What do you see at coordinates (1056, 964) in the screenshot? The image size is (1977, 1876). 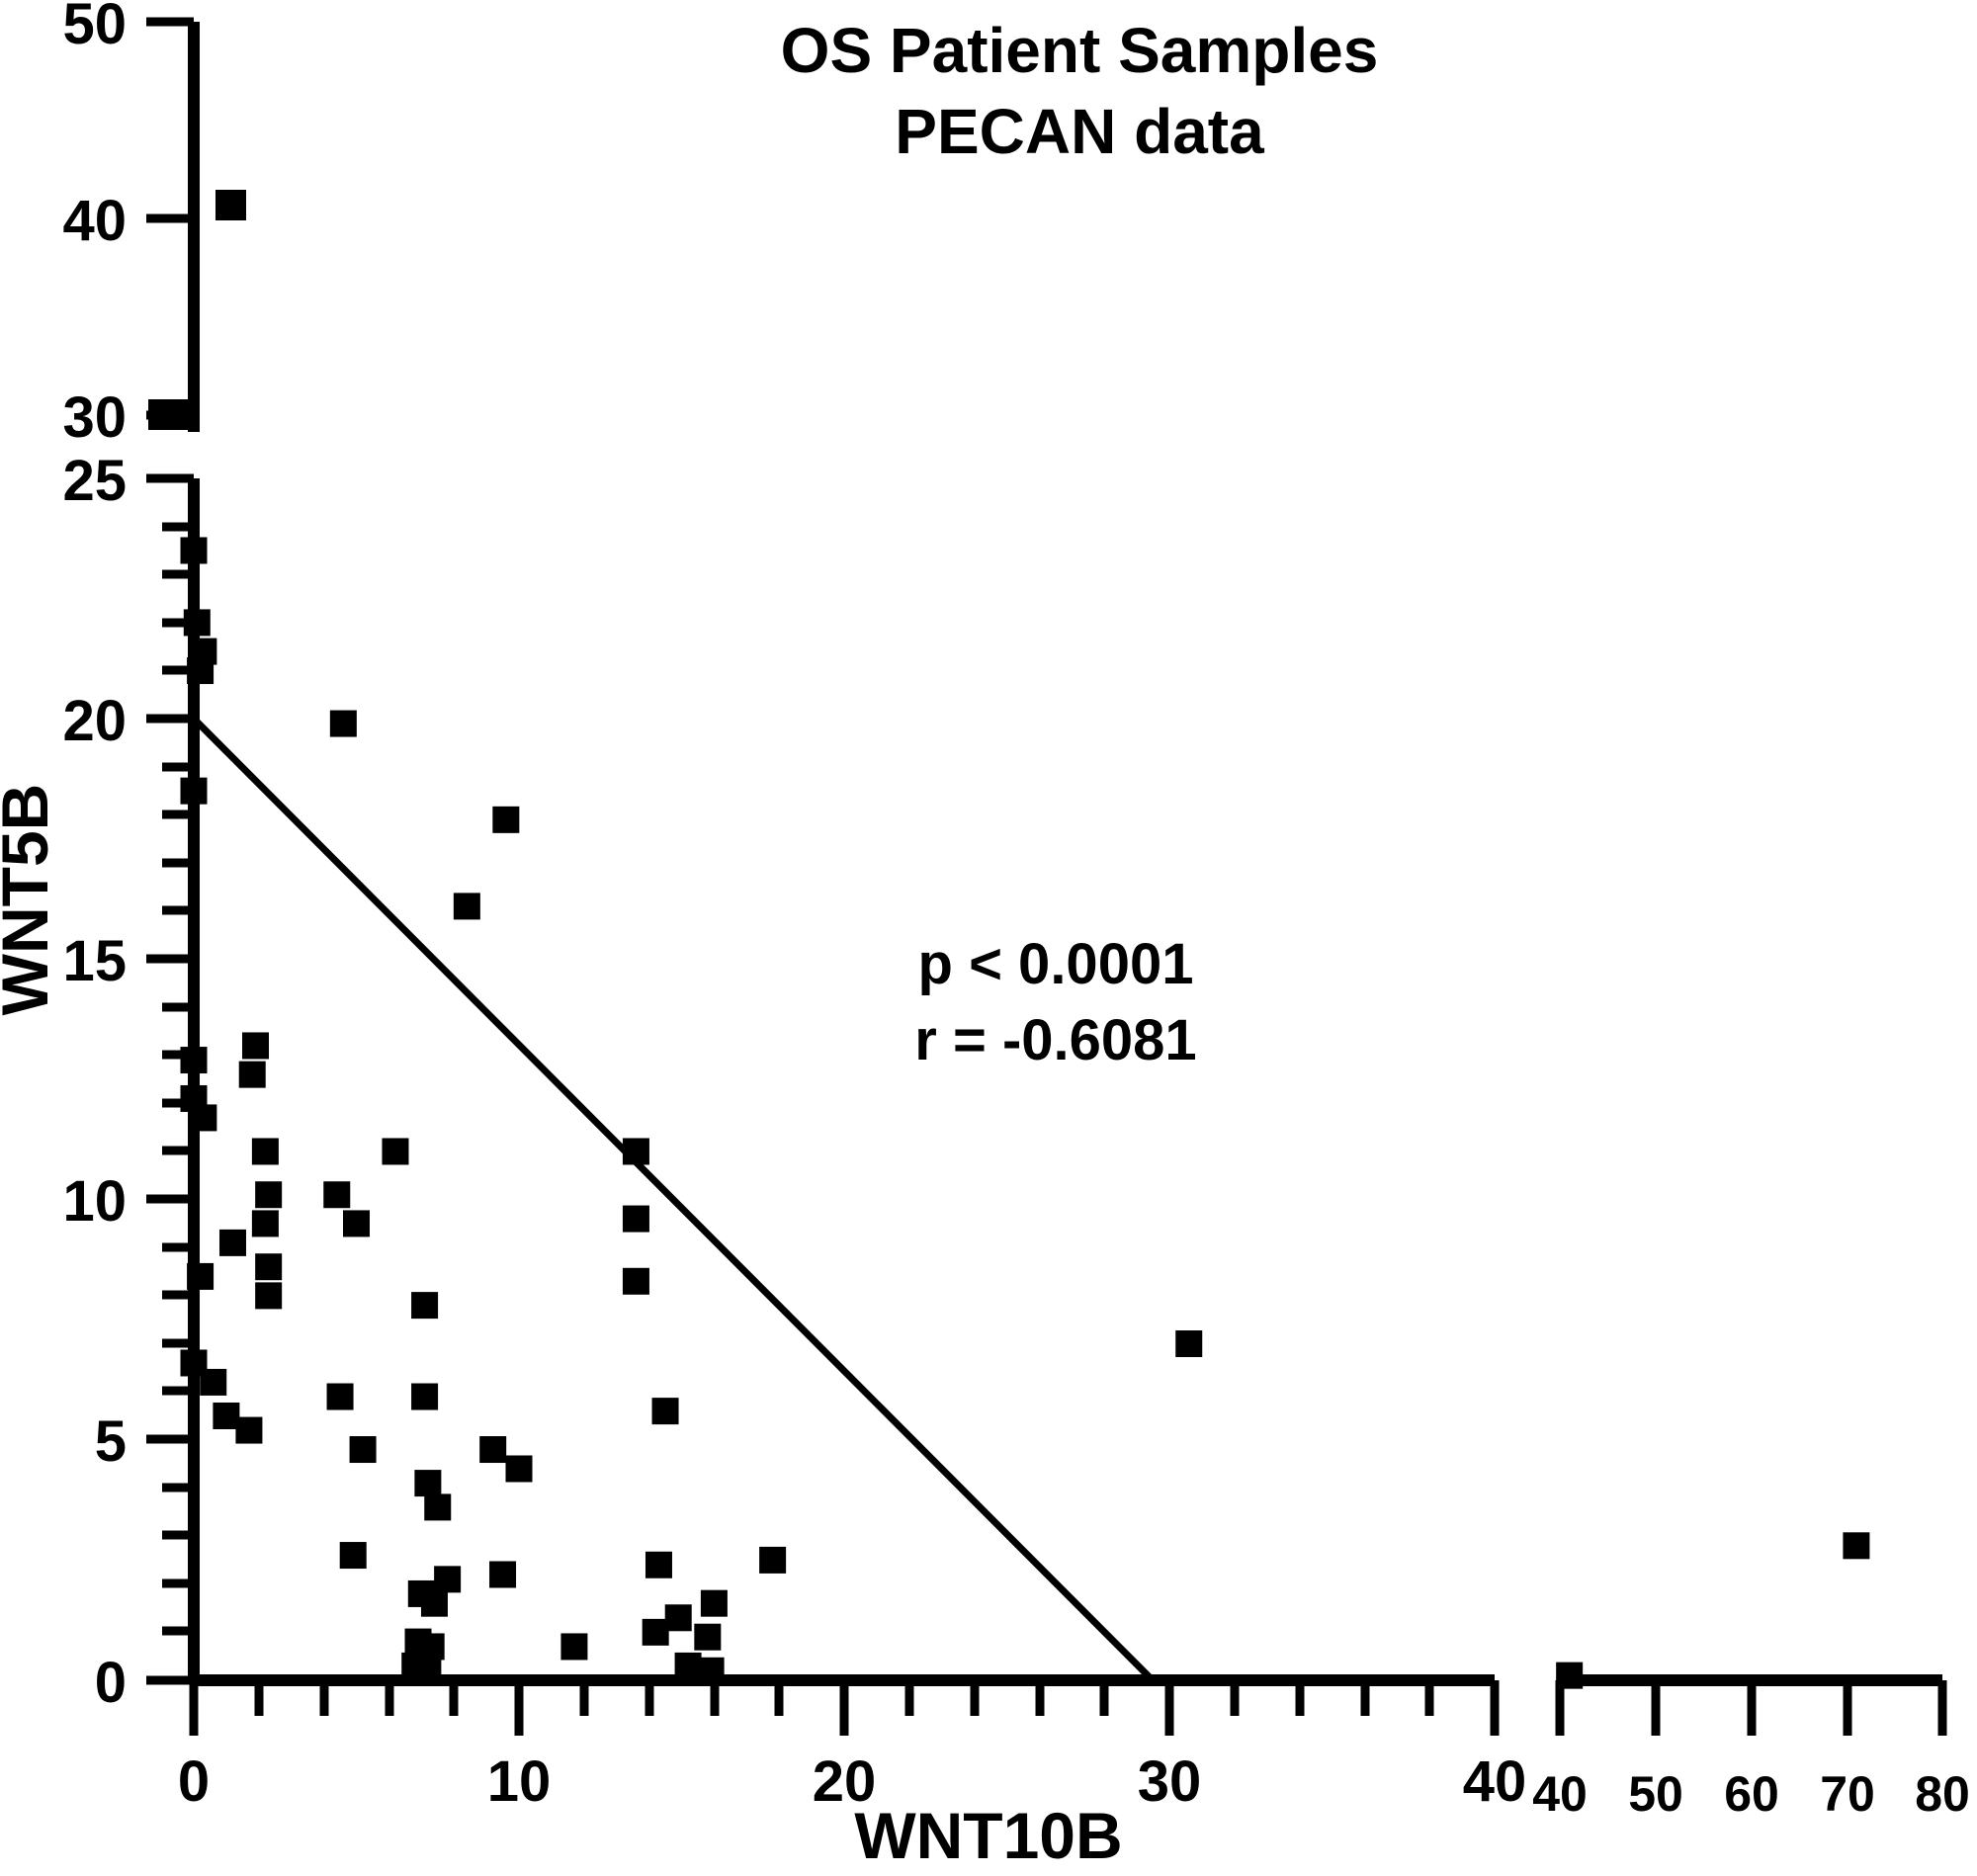 I see `p-value-annotation: p < 0.0001` at bounding box center [1056, 964].